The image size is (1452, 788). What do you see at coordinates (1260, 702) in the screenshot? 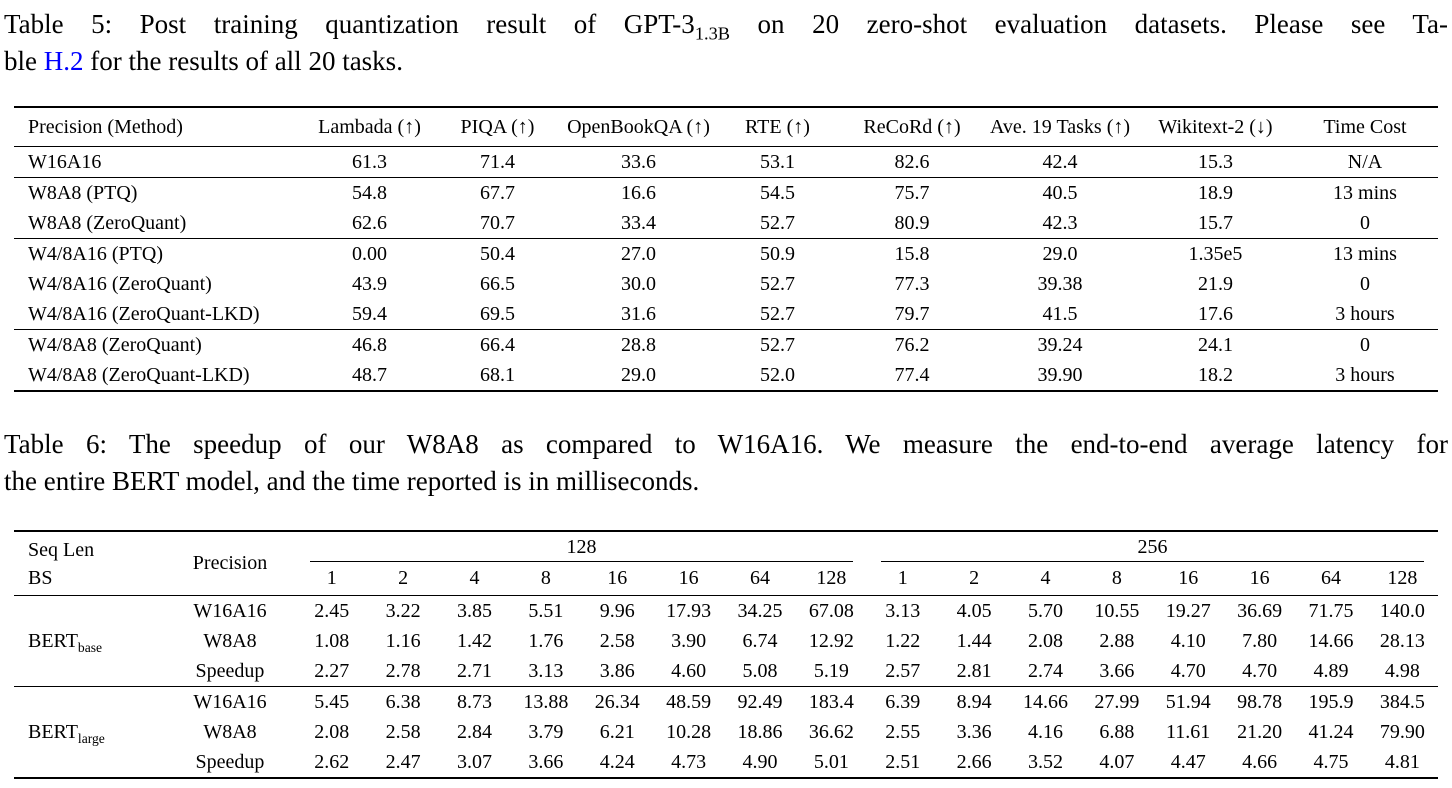
I see `latency-cell: 98.78` at bounding box center [1260, 702].